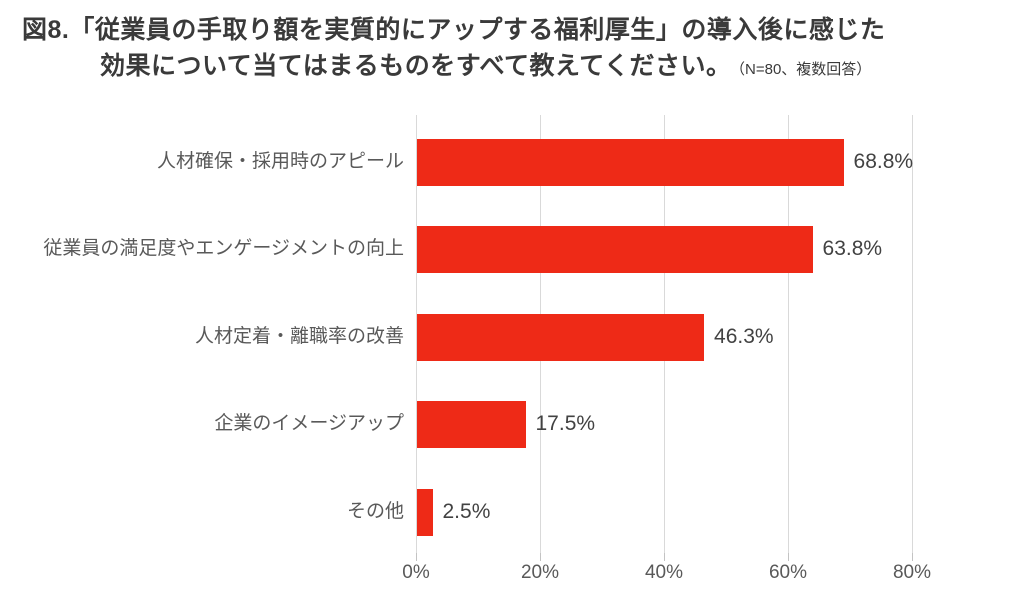  I want to click on tick-mark-40pct, so click(664, 557).